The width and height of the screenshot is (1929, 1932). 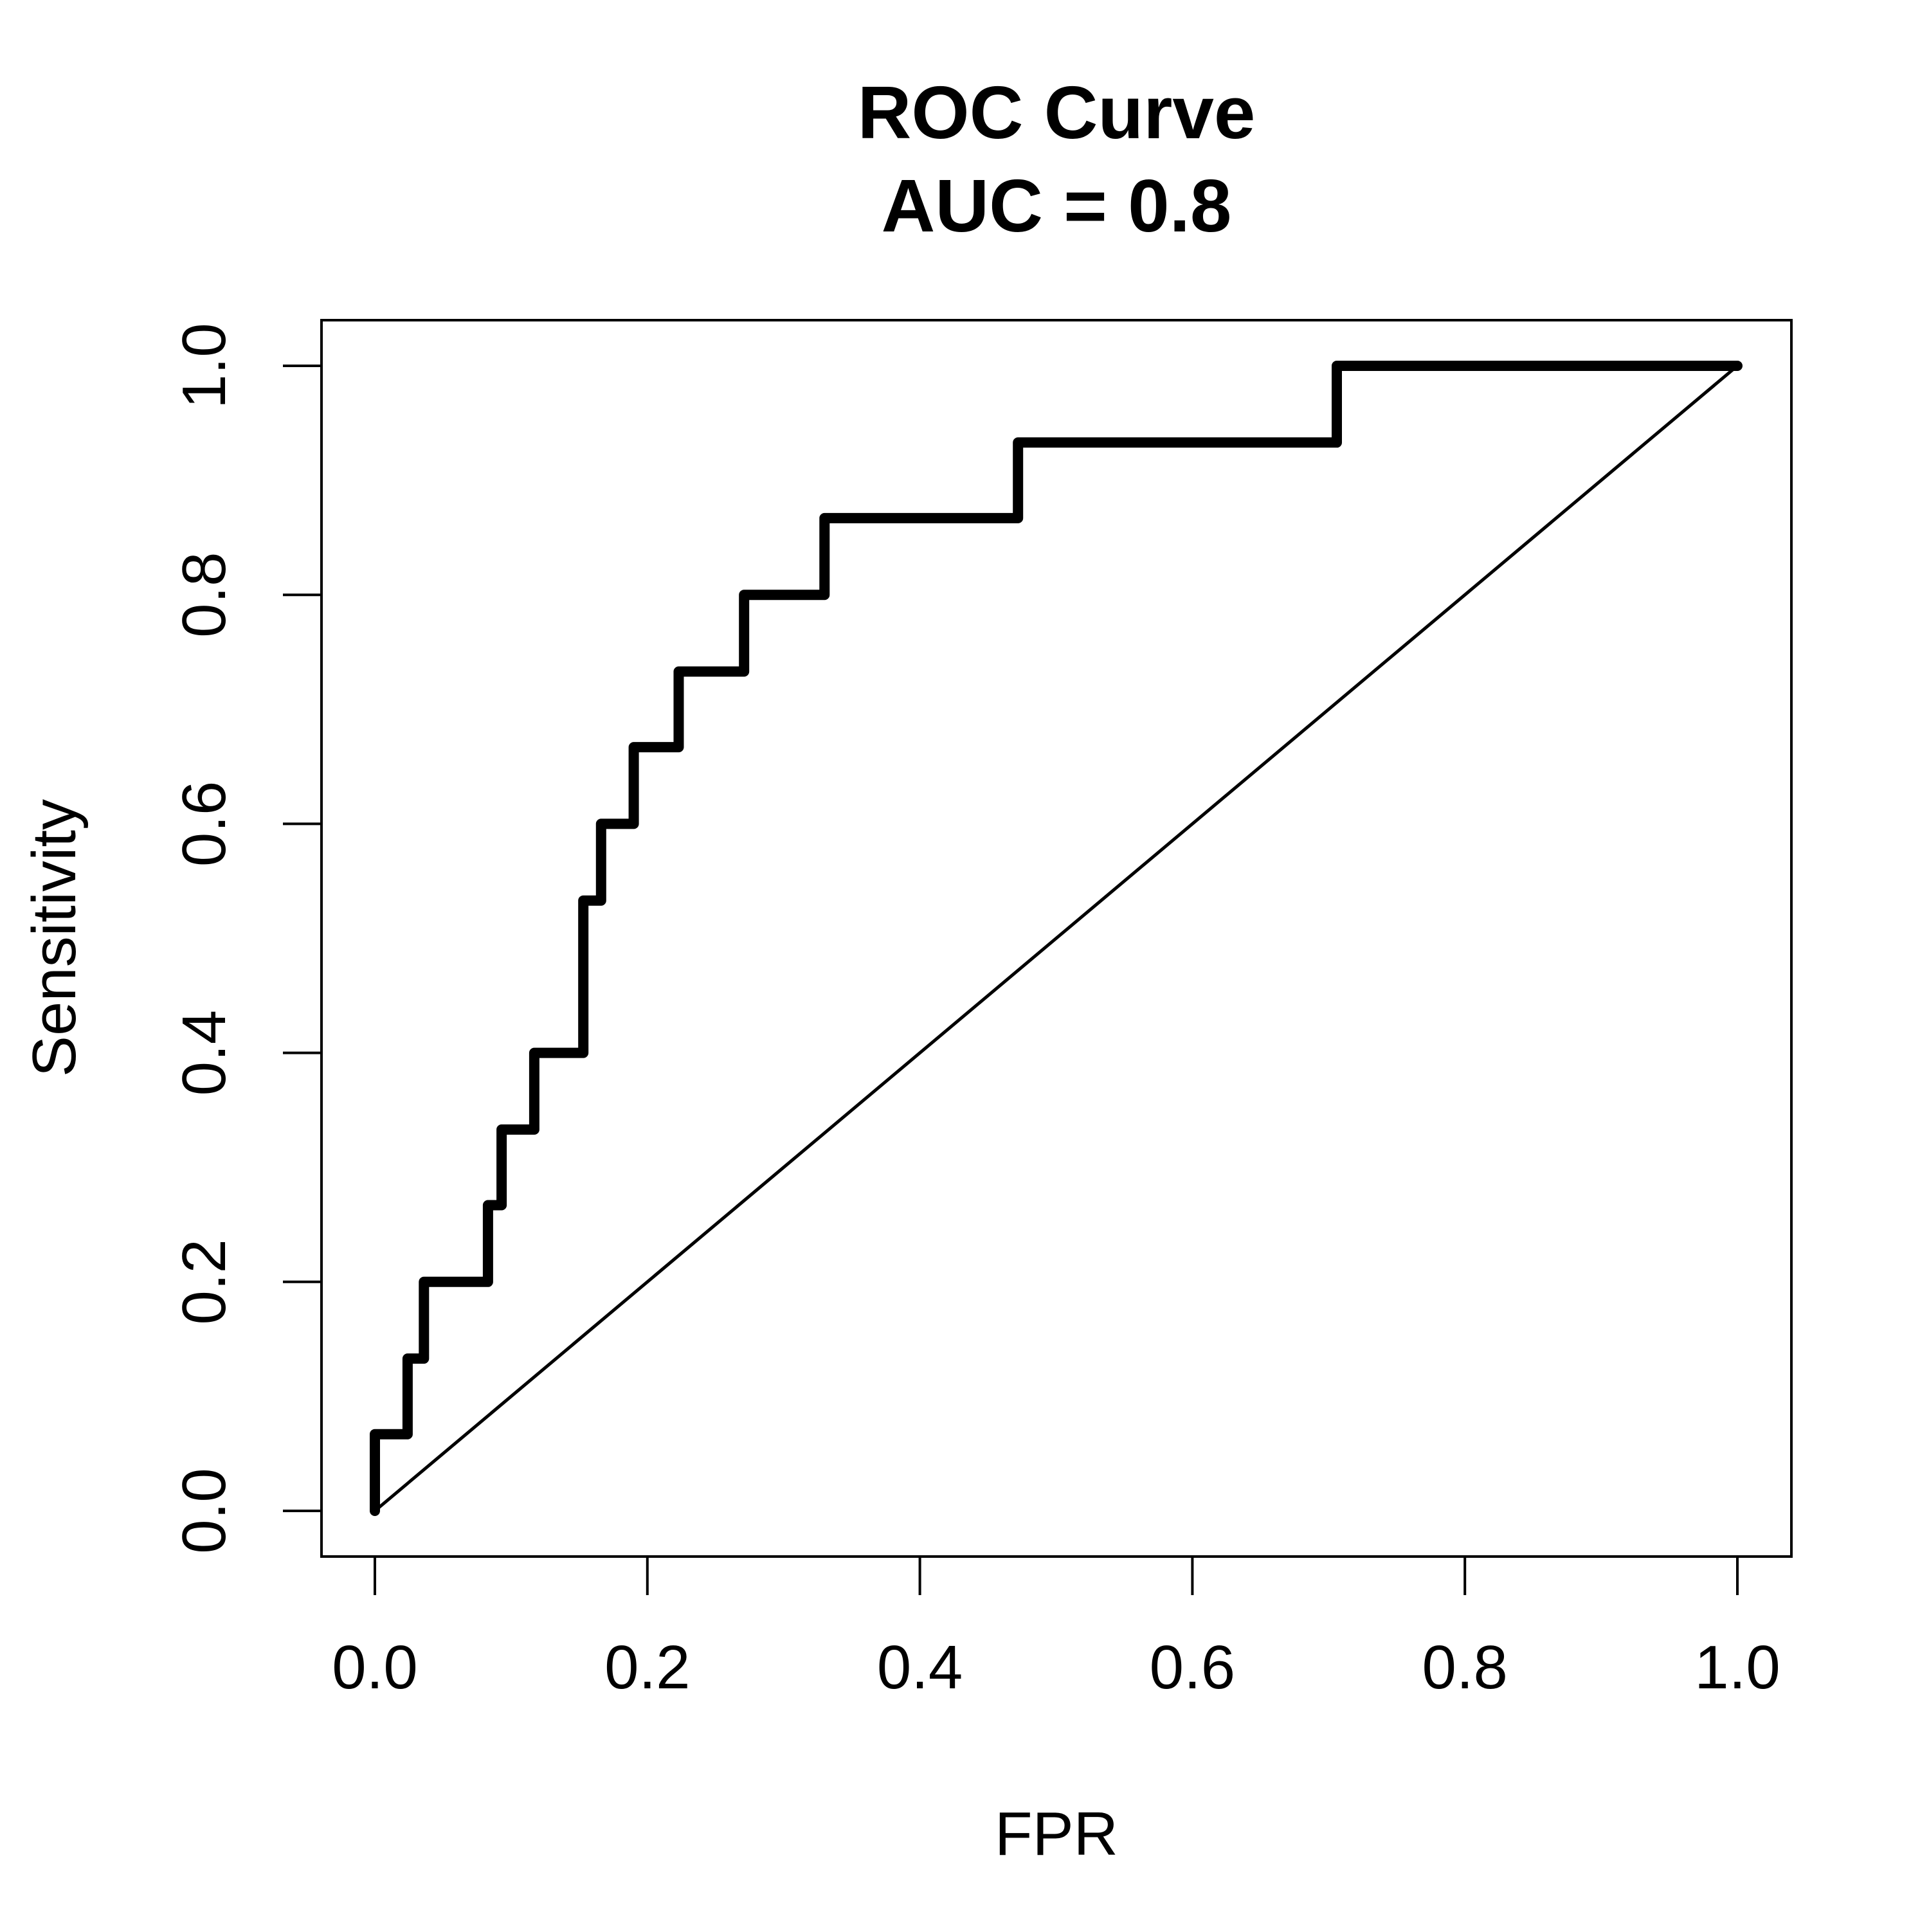 What do you see at coordinates (204, 1510) in the screenshot?
I see `y-tick-label: 0.0` at bounding box center [204, 1510].